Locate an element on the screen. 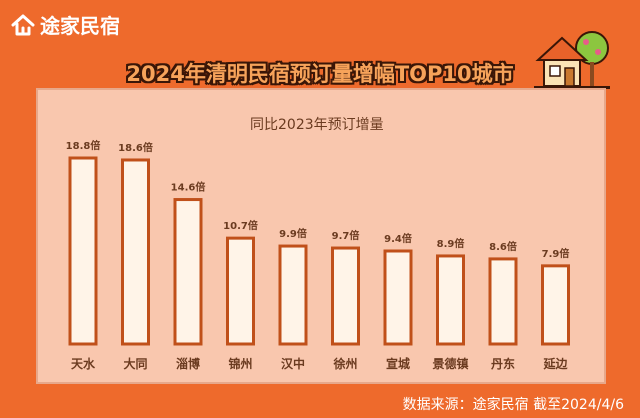 This screenshot has width=640, height=418. data-label-2: 18.6倍 is located at coordinates (135, 147).